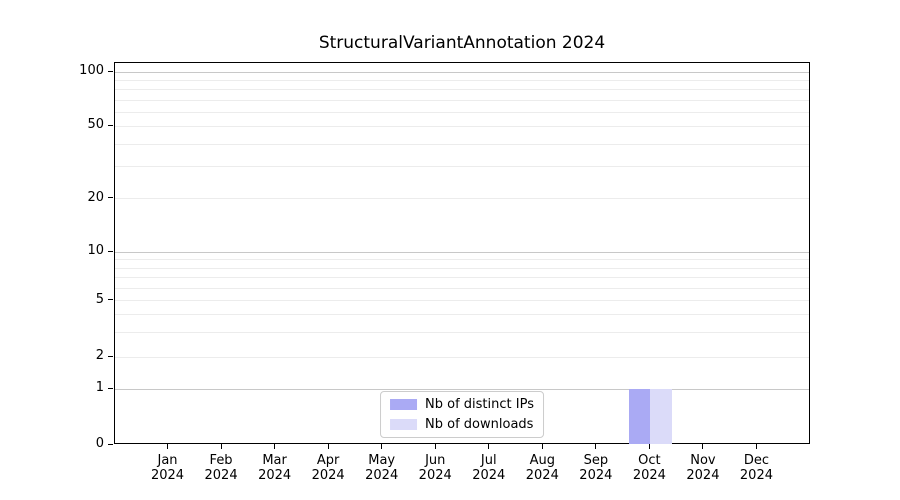  What do you see at coordinates (99, 443) in the screenshot?
I see `y-tick-label: 0` at bounding box center [99, 443].